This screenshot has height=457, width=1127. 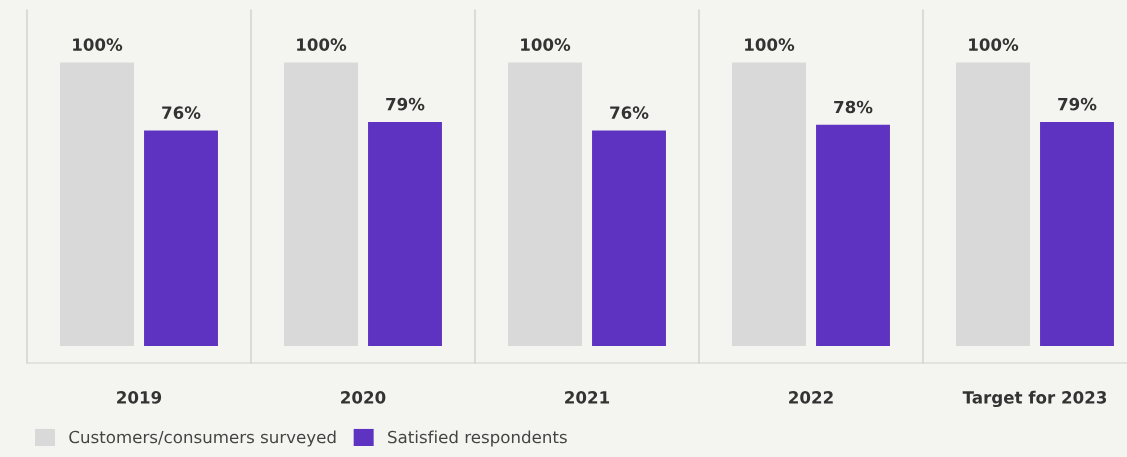 I want to click on x-tick-label: 2021, so click(x=587, y=397).